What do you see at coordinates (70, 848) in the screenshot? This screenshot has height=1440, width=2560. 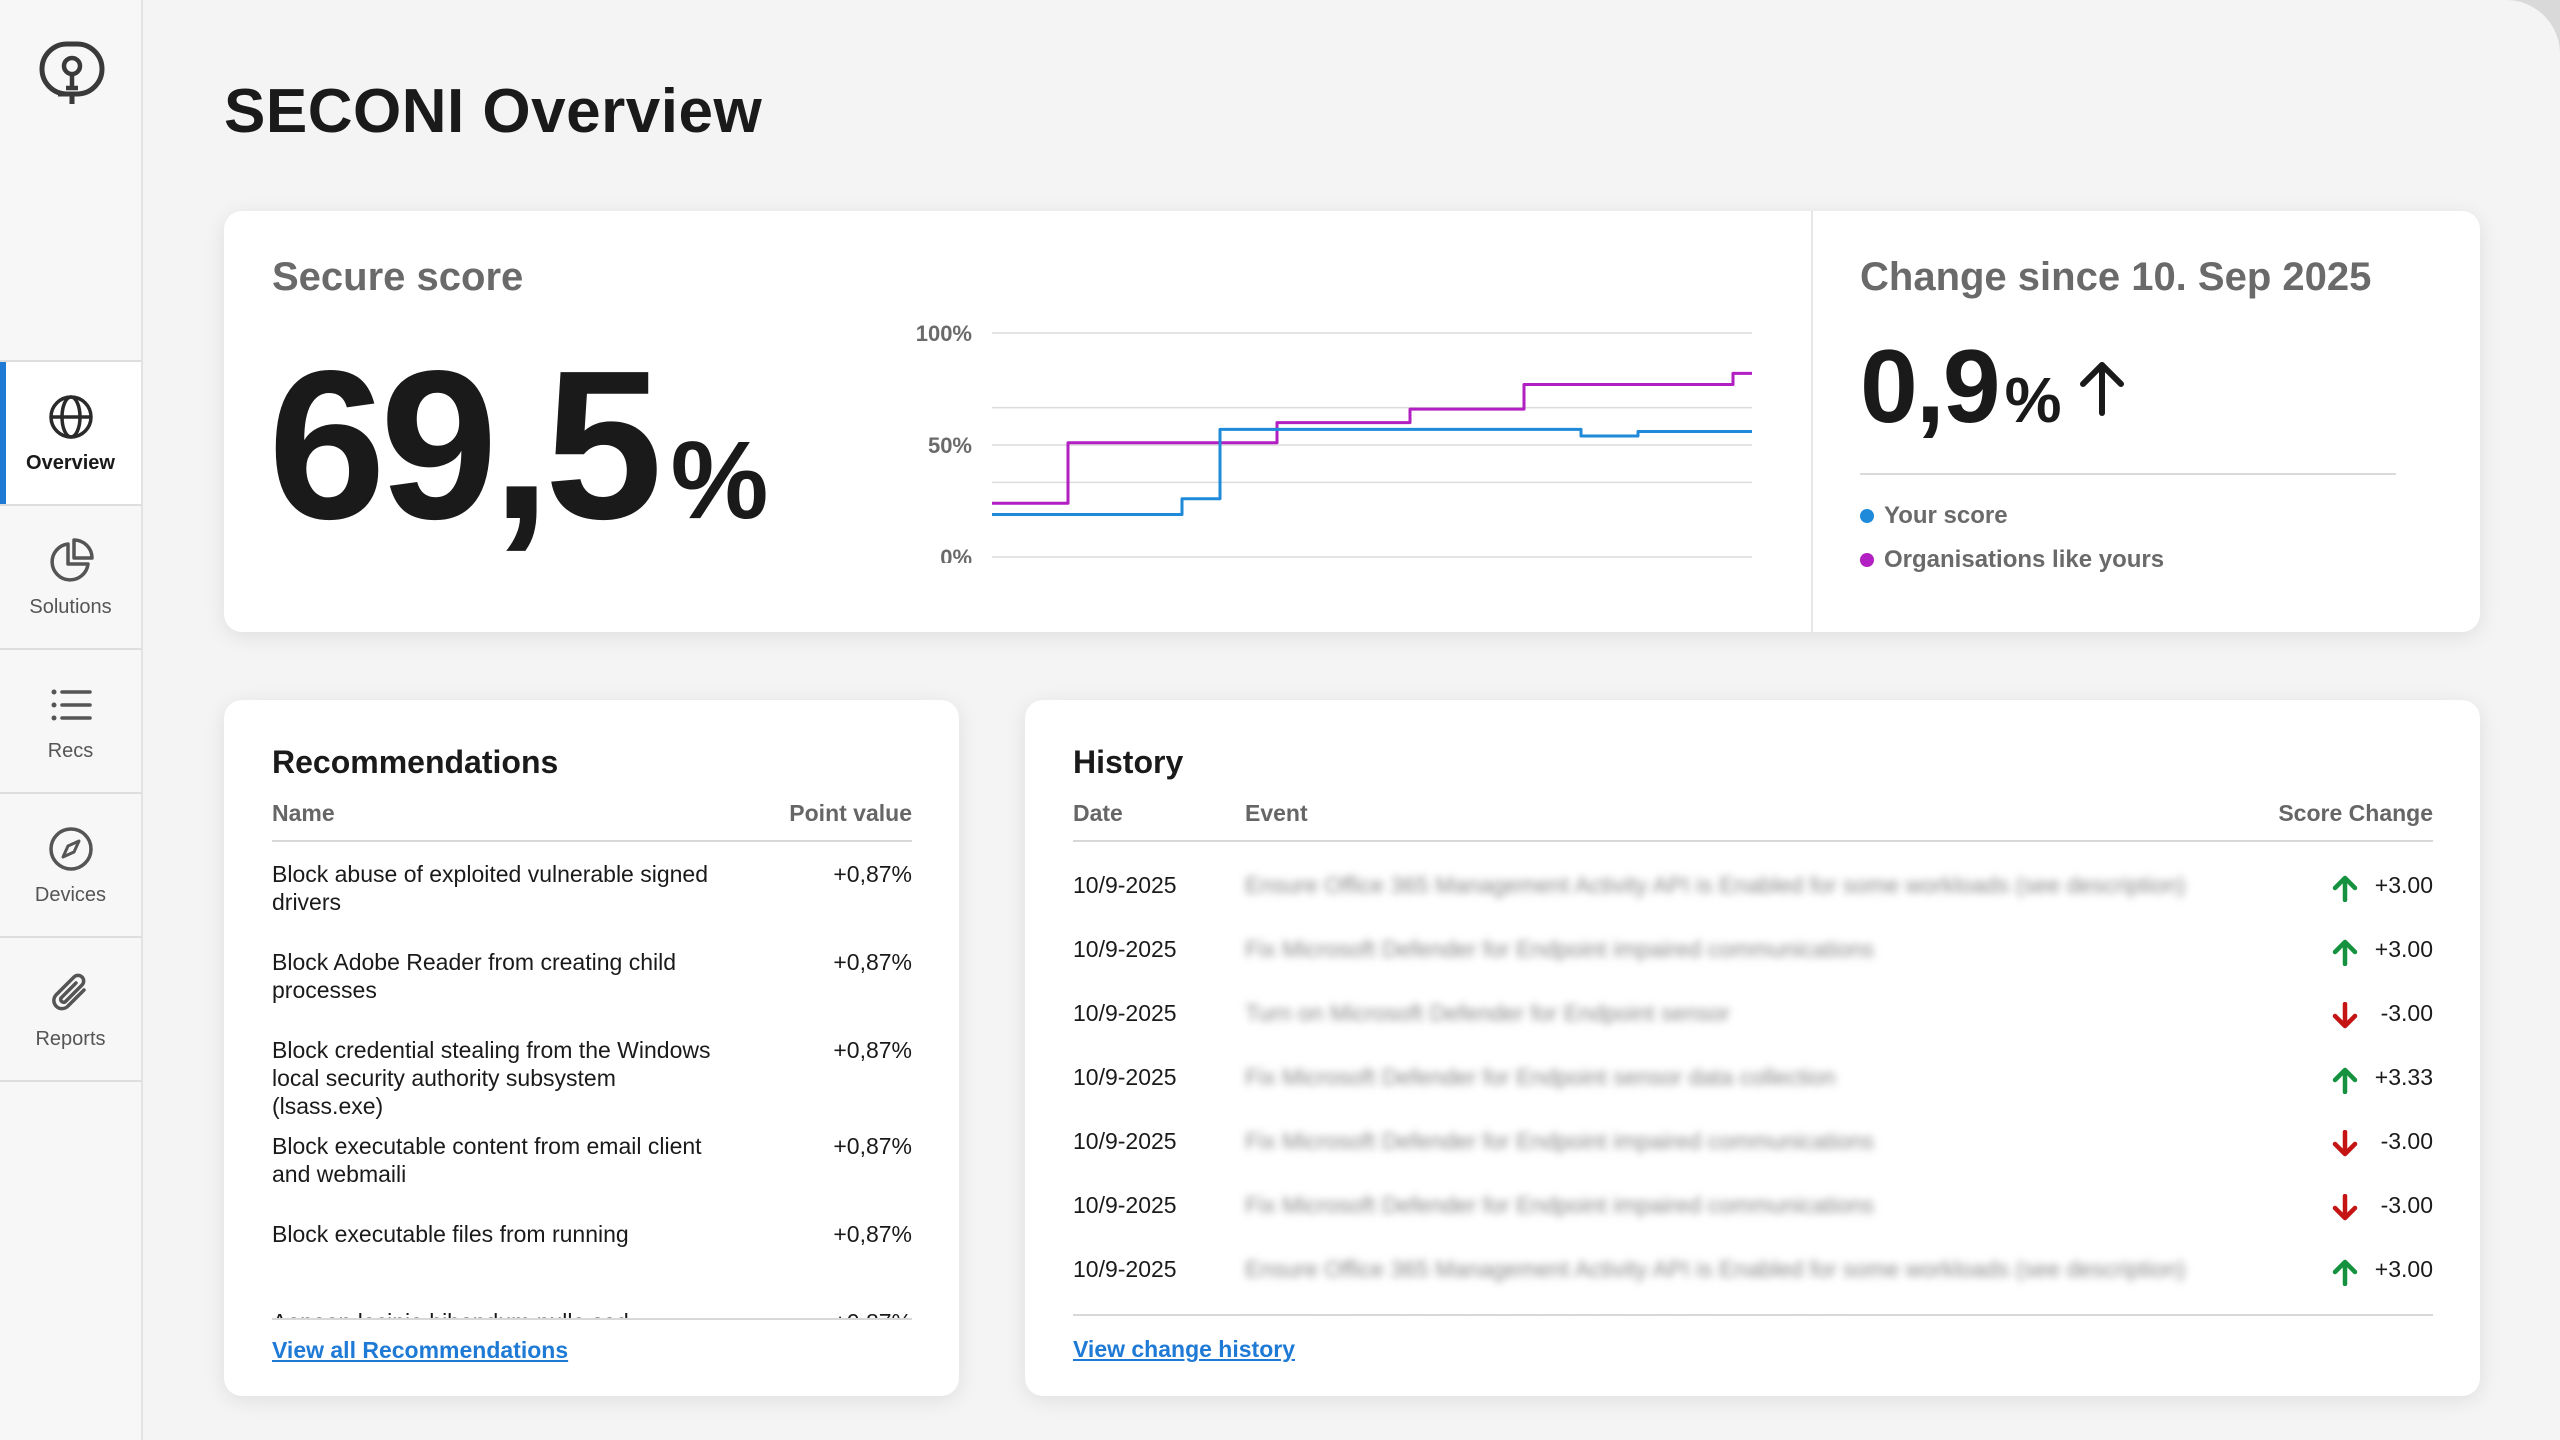 I see `compass-icon` at bounding box center [70, 848].